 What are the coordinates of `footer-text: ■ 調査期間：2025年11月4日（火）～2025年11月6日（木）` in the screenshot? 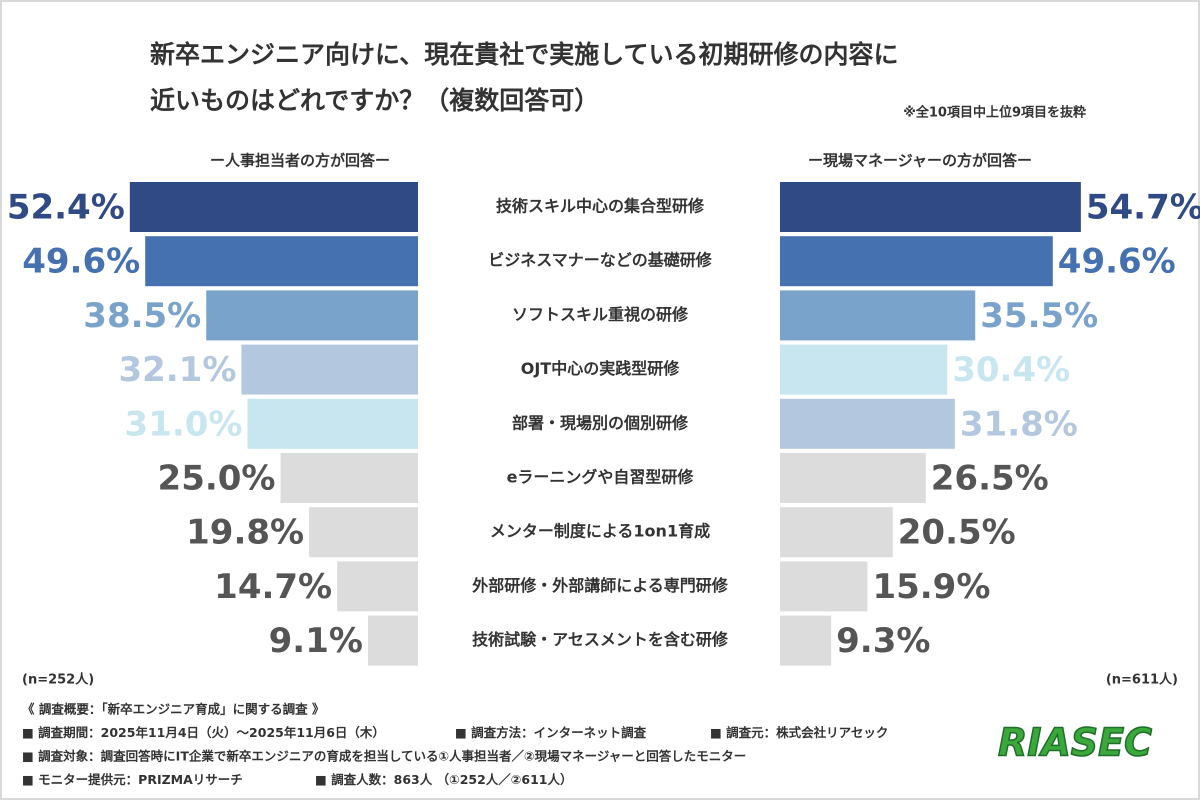 It's located at (203, 732).